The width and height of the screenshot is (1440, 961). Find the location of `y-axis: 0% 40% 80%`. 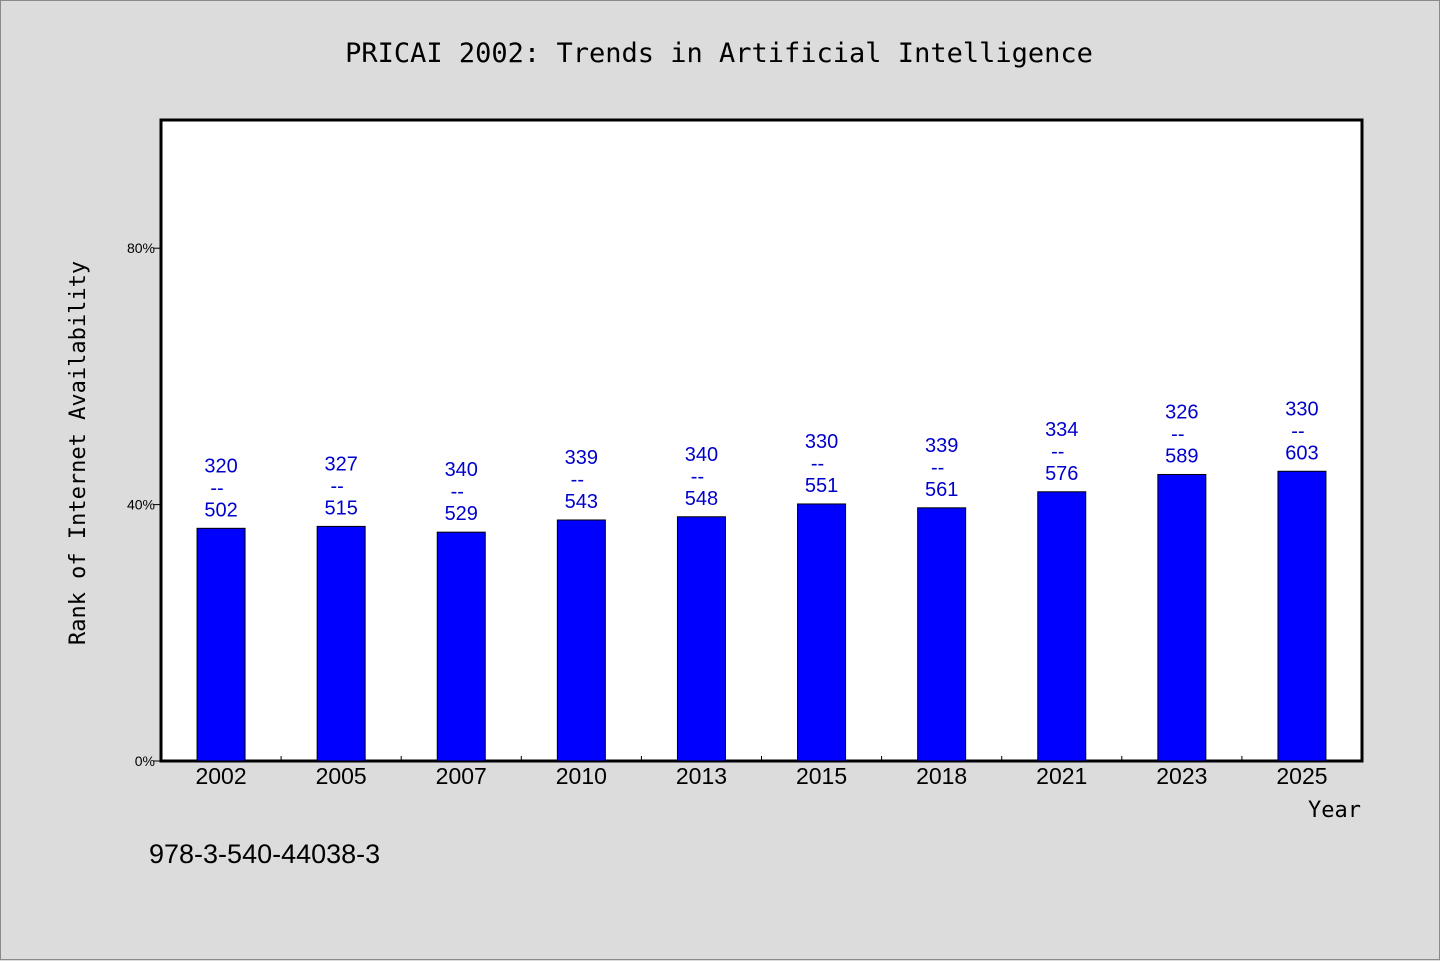

y-axis: 0% 40% 80% is located at coordinates (144, 504).